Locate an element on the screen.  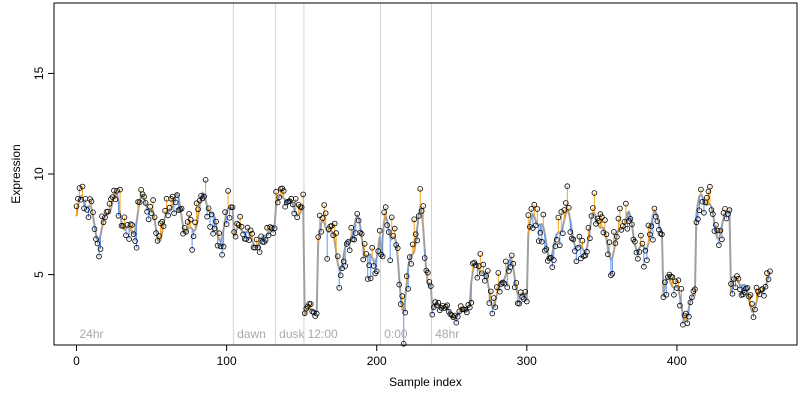
condition-label: dawn is located at coordinates (251, 334).